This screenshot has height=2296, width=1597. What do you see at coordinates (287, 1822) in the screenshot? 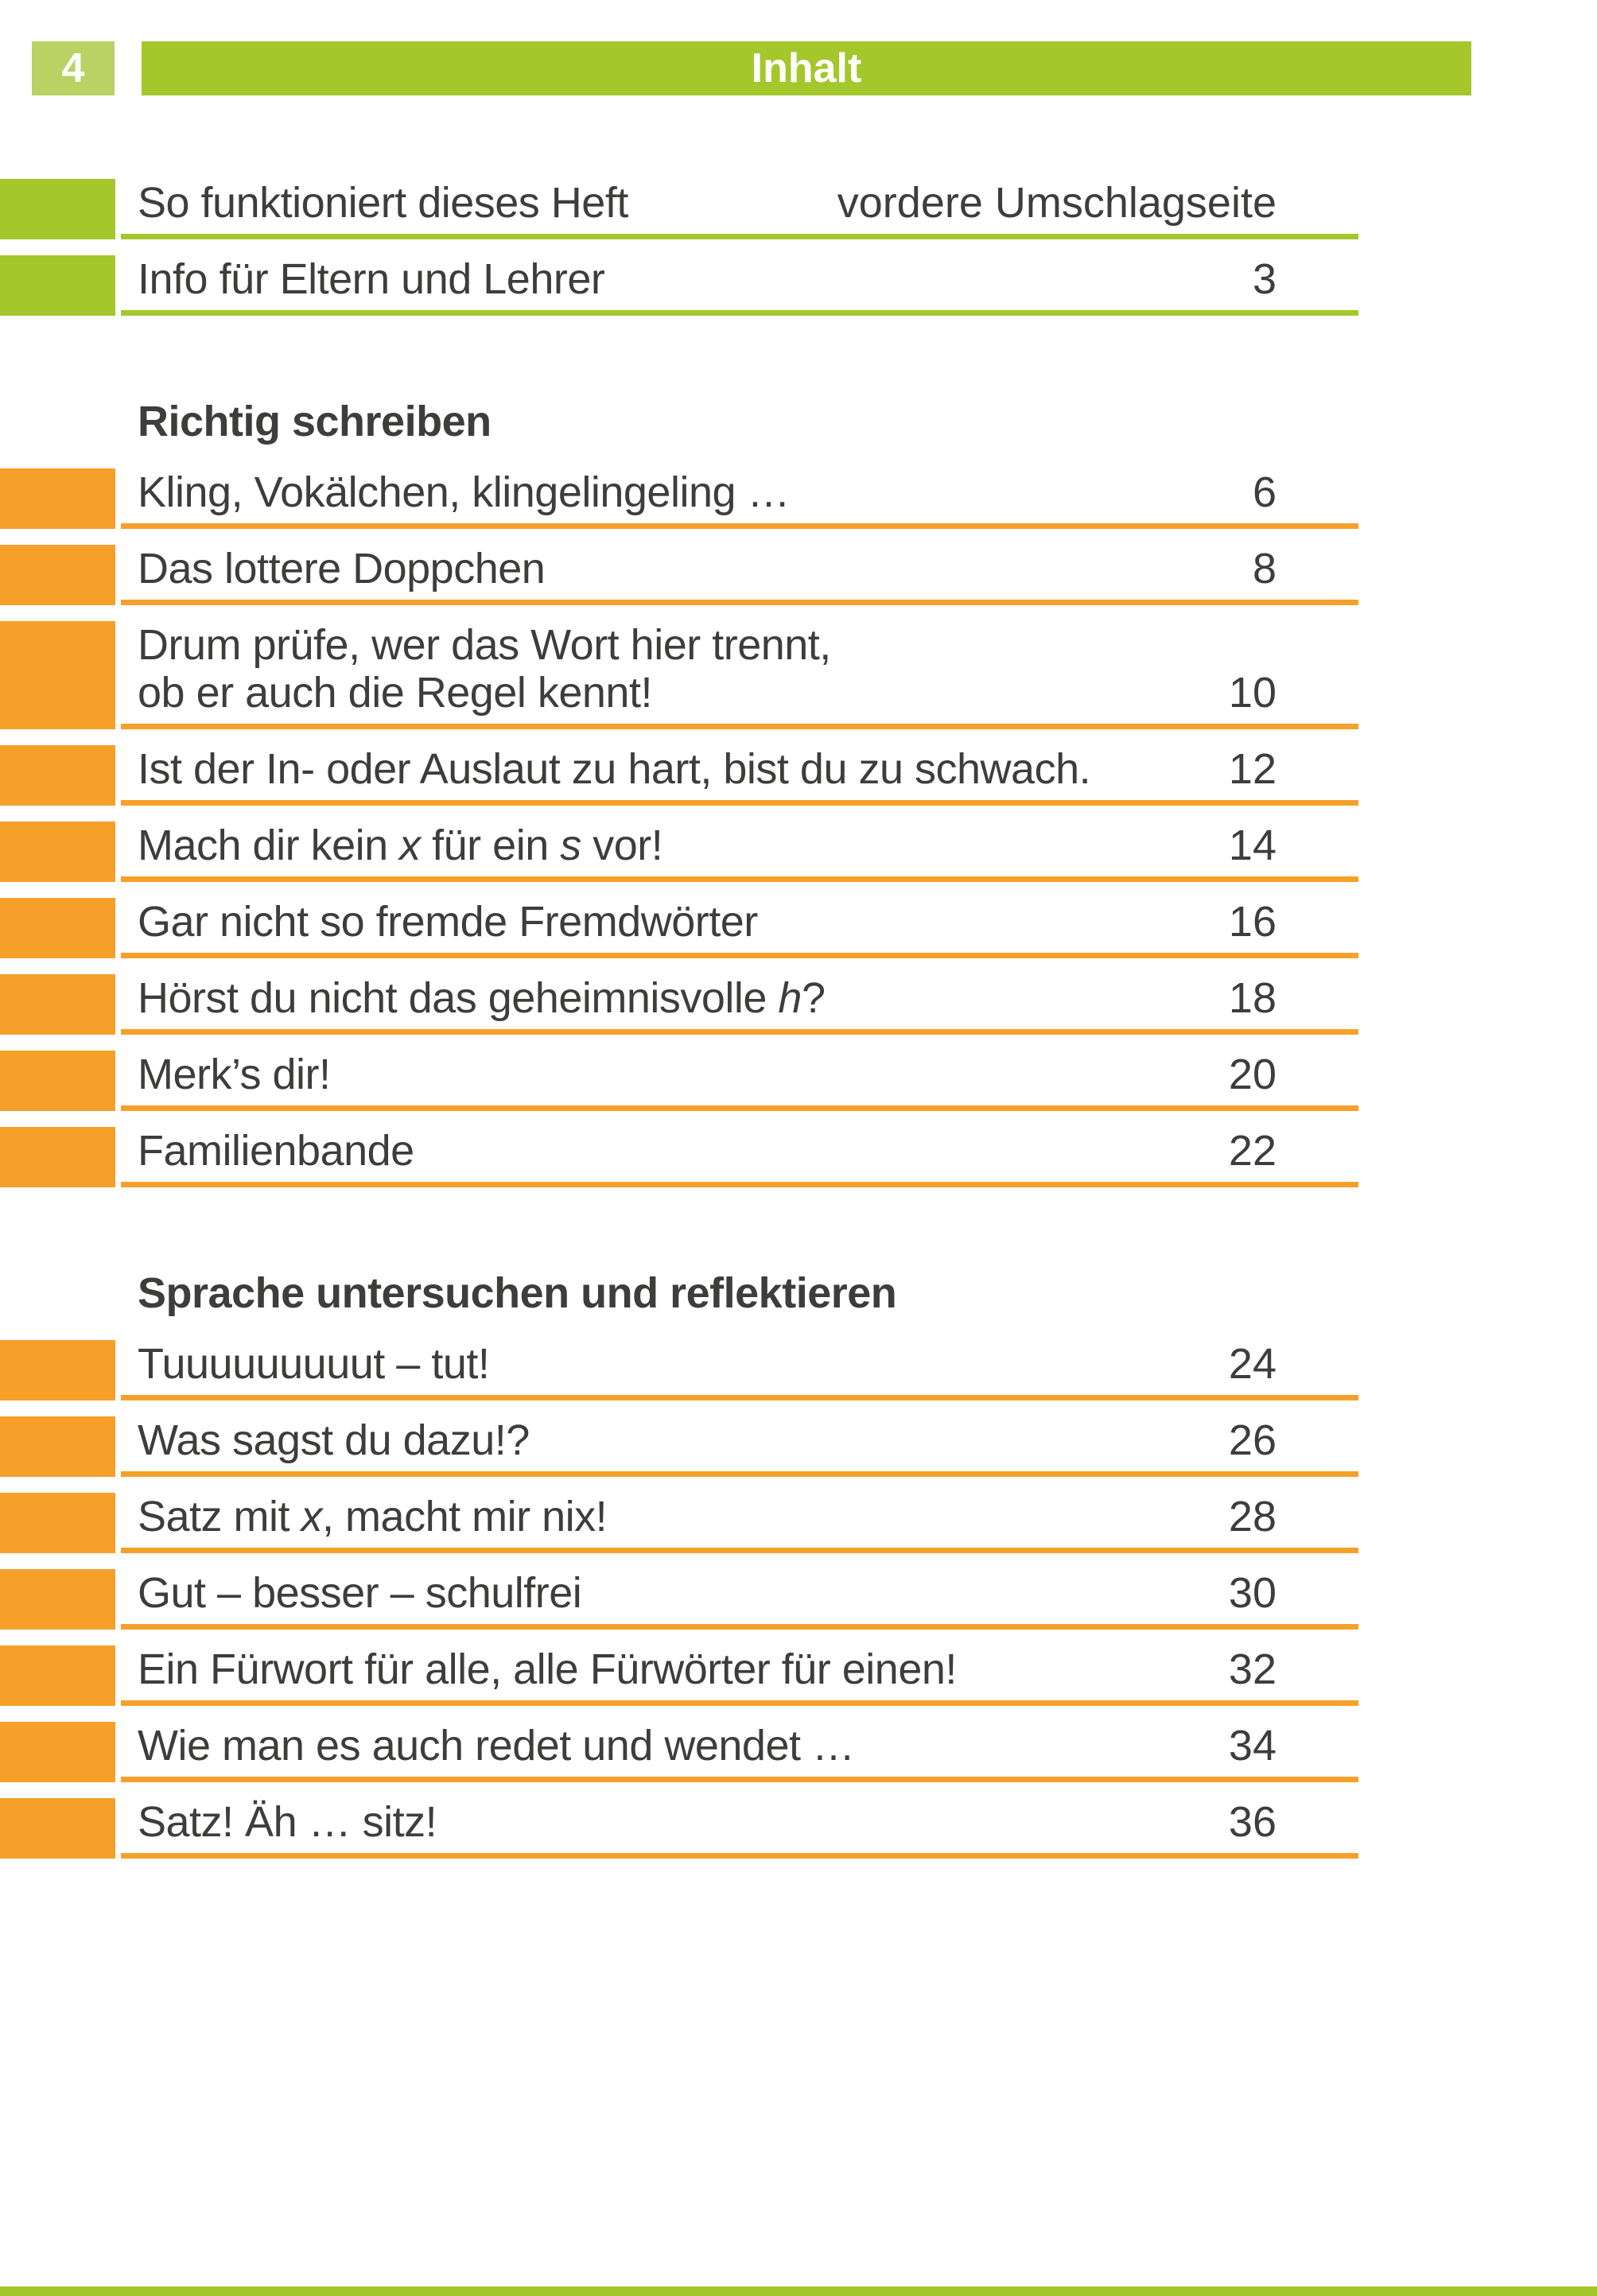
I see `entry-title: Satz! Äh … sitz!` at bounding box center [287, 1822].